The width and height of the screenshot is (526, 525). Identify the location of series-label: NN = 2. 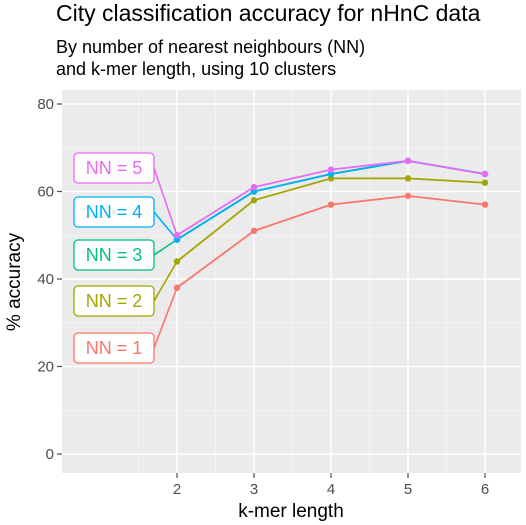
(114, 301).